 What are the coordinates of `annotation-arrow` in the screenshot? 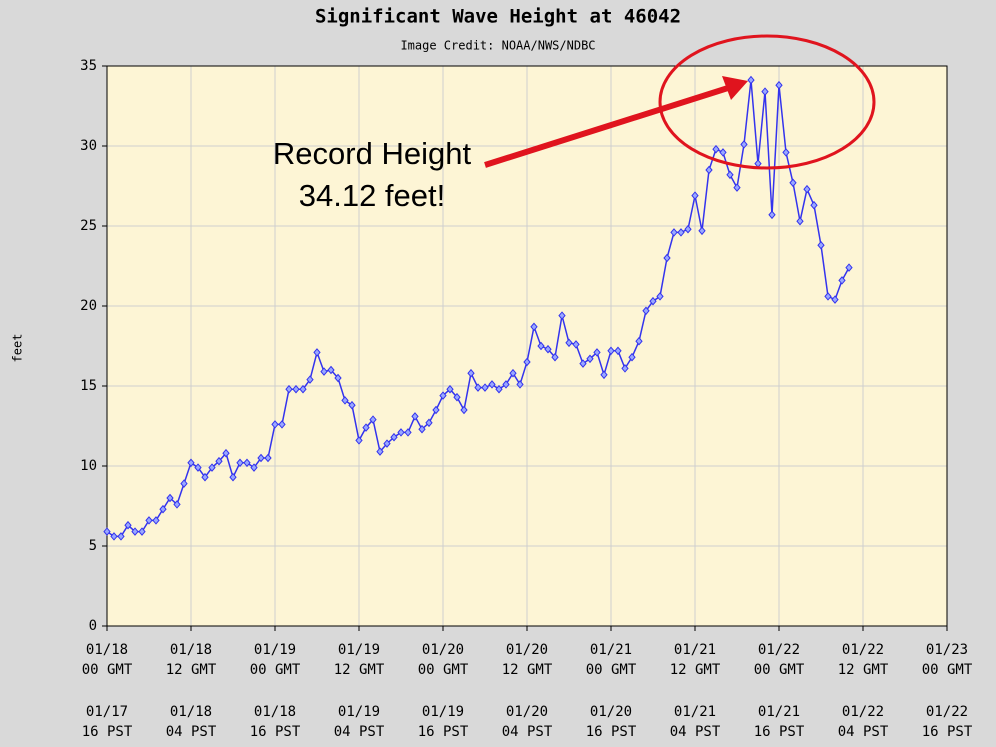 It's located at (606, 126).